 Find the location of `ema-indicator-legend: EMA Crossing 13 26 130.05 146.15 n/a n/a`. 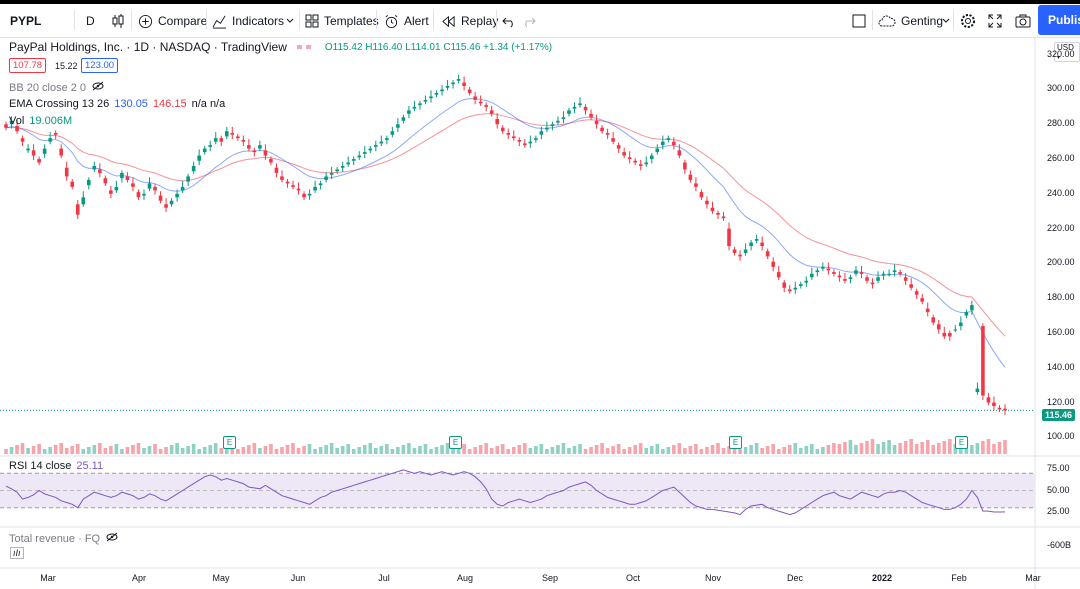

ema-indicator-legend: EMA Crossing 13 26 130.05 146.15 n/a n/a is located at coordinates (117, 104).